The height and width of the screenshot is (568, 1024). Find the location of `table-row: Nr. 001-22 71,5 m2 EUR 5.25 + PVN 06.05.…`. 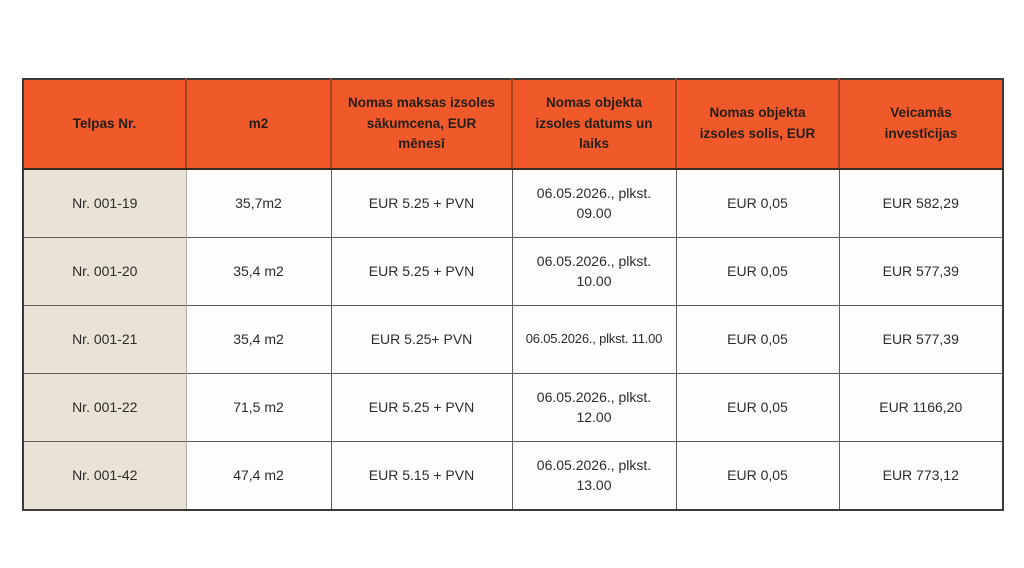

table-row: Nr. 001-22 71,5 m2 EUR 5.25 + PVN 06.05.… is located at coordinates (513, 407).